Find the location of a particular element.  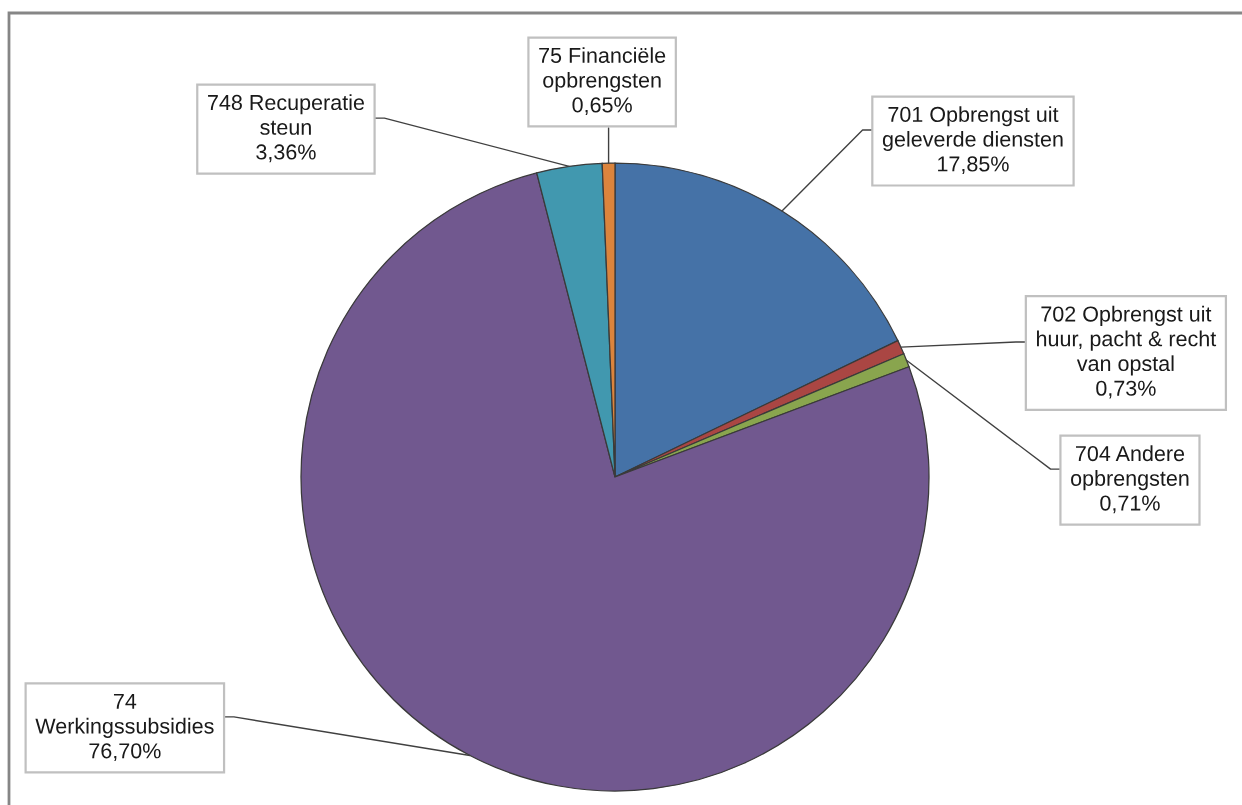

data-label: 0,65% is located at coordinates (602, 106).